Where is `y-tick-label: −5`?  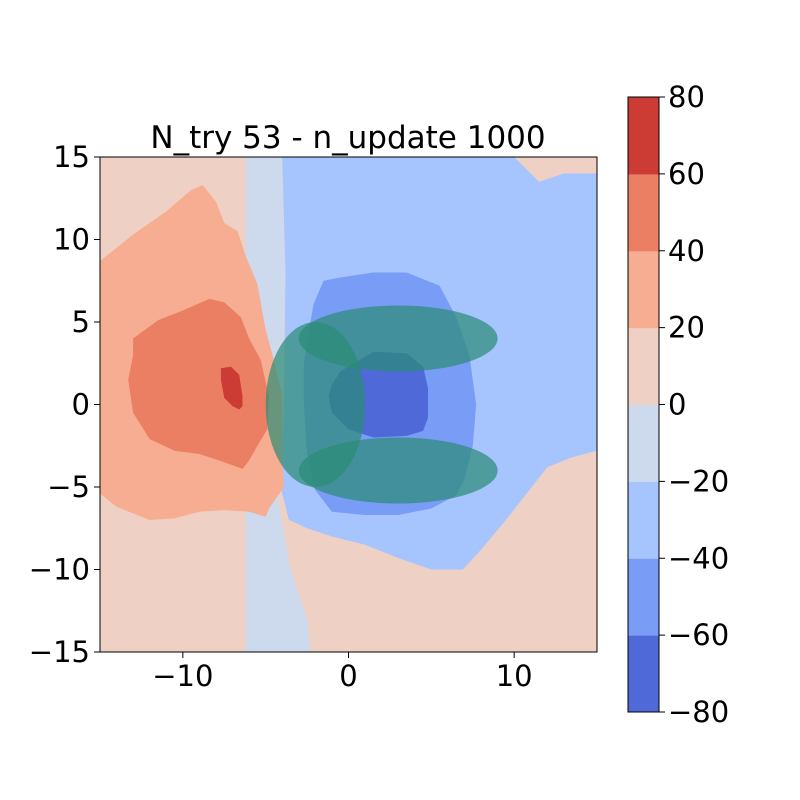
y-tick-label: −5 is located at coordinates (68, 487).